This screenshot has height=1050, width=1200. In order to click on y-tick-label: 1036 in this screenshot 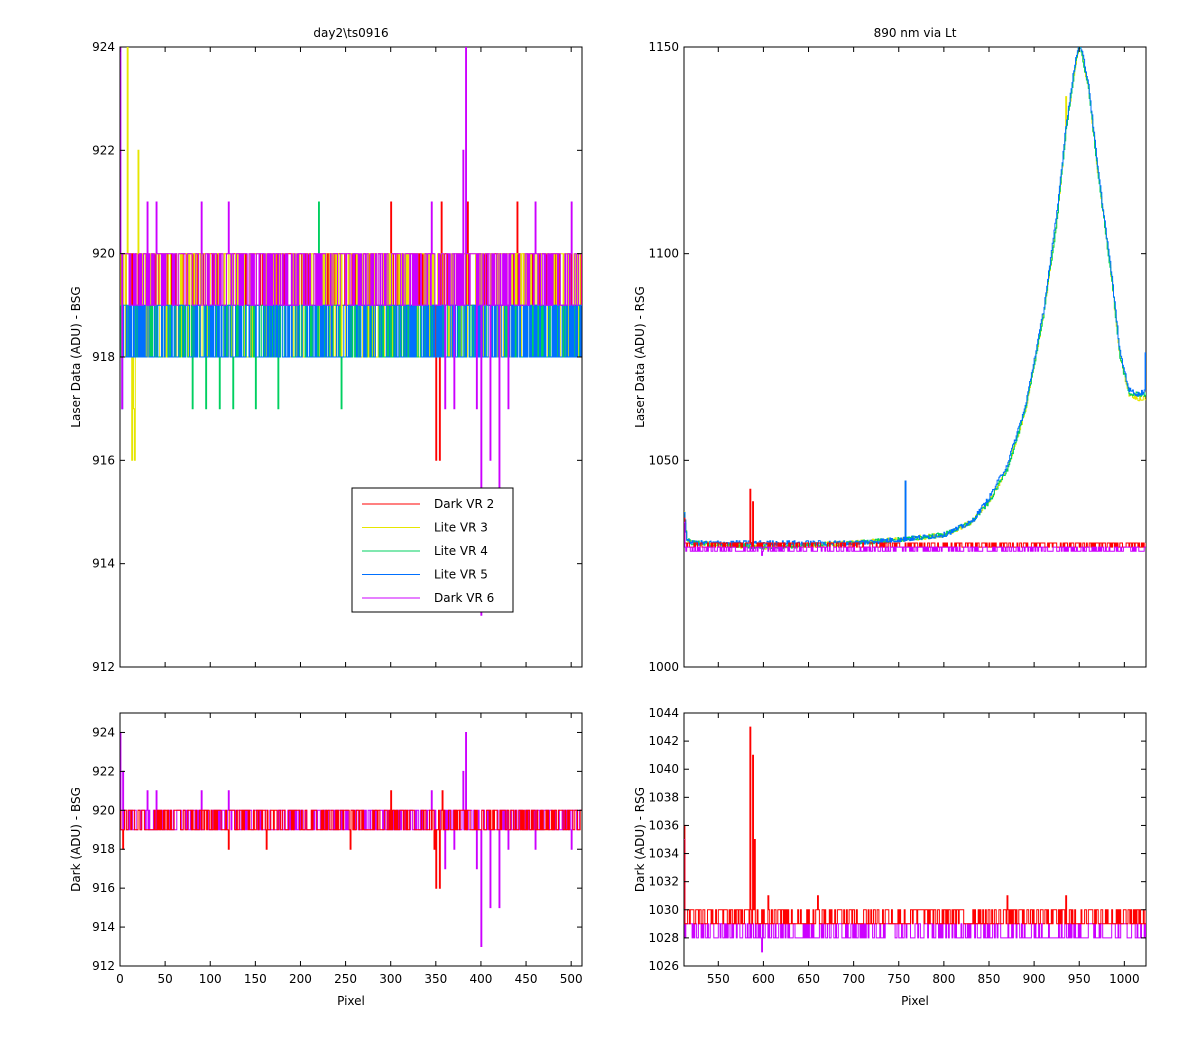, I will do `click(663, 825)`.